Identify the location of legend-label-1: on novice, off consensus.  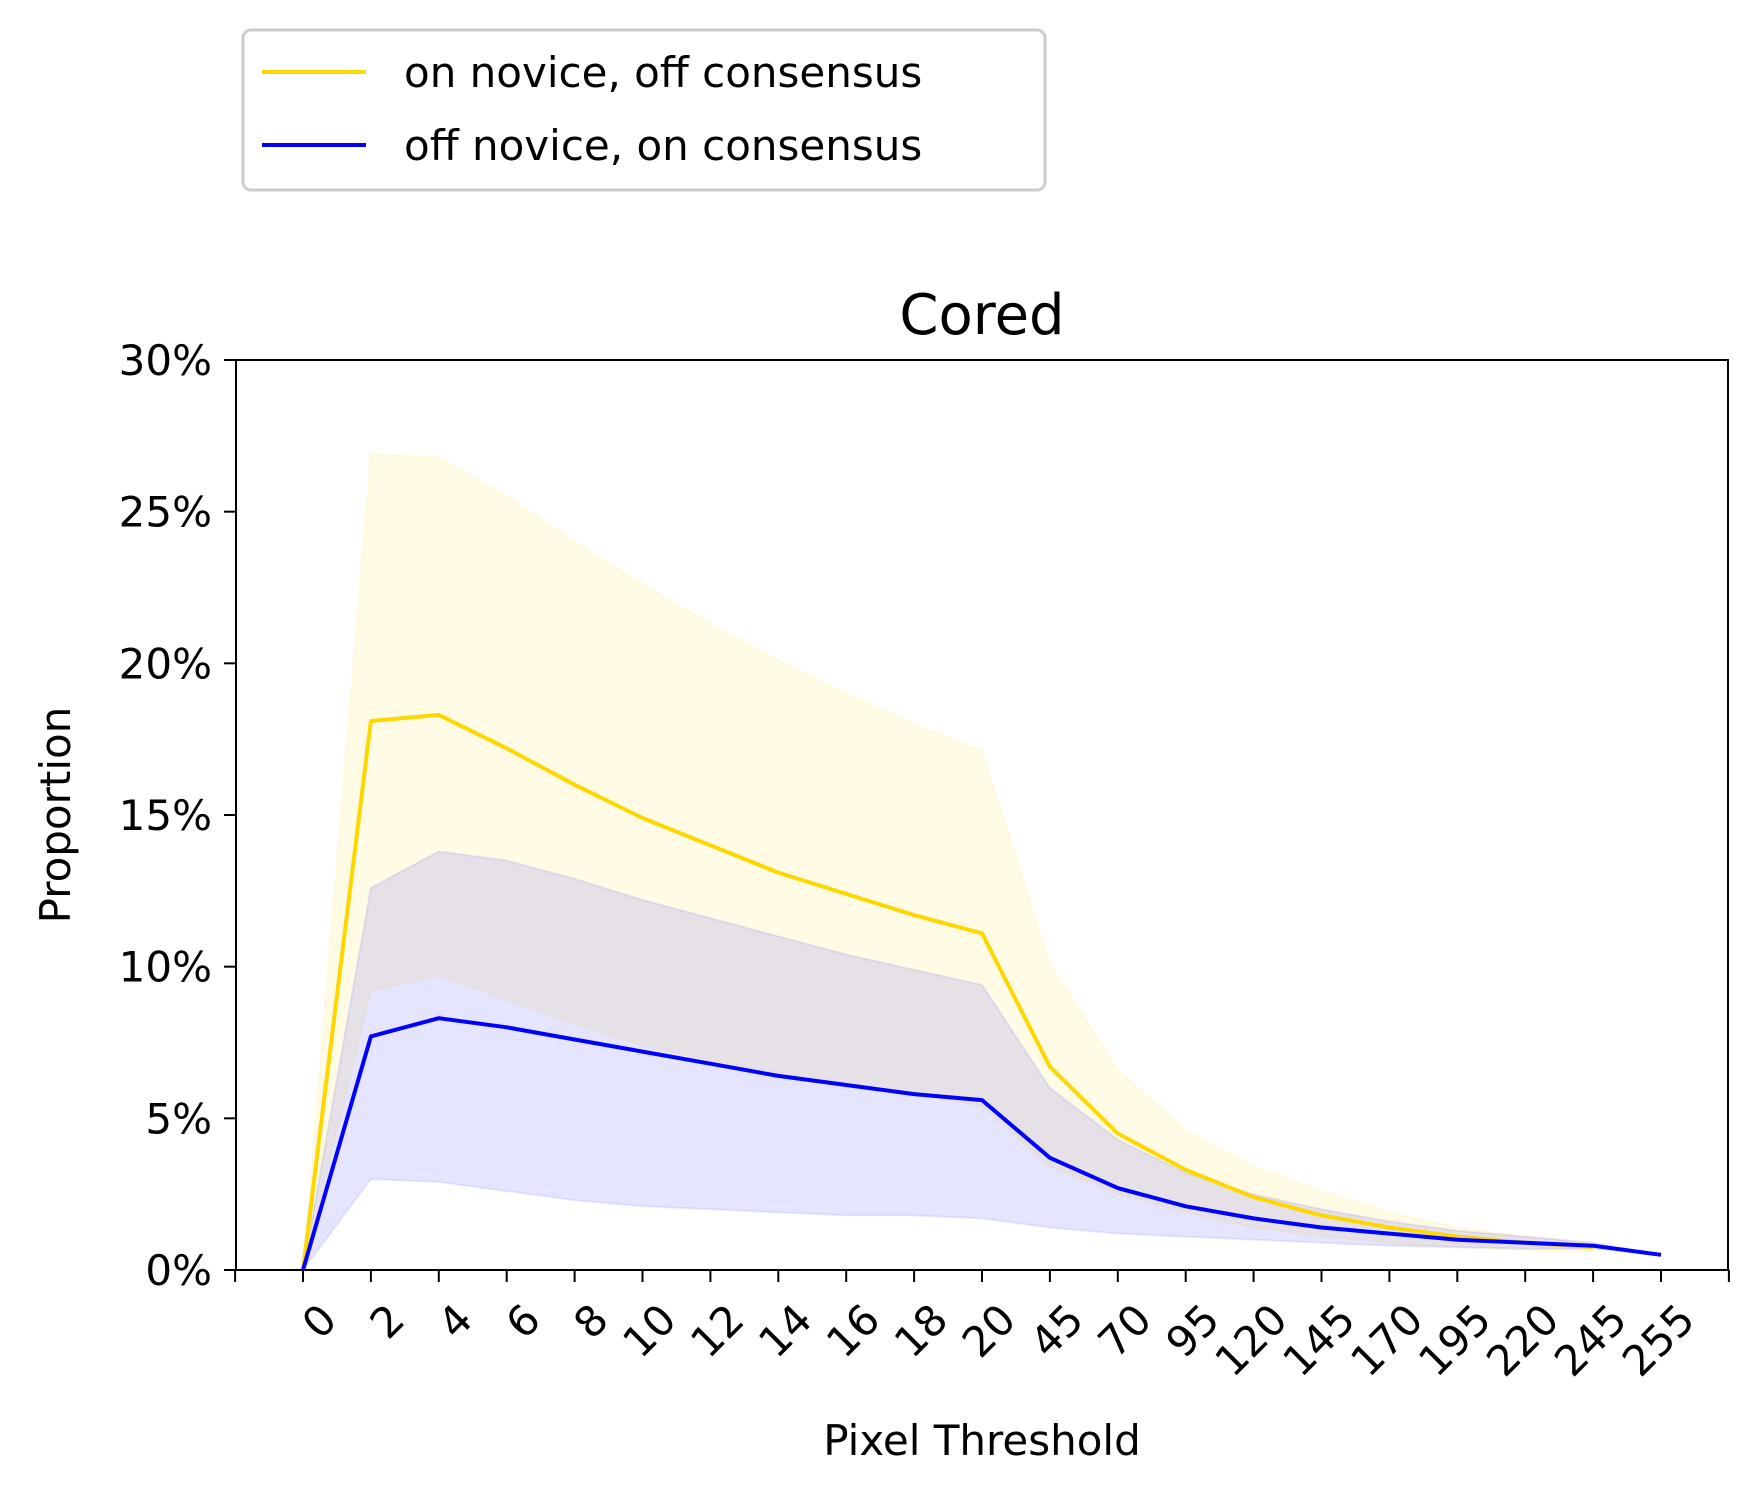
(663, 72).